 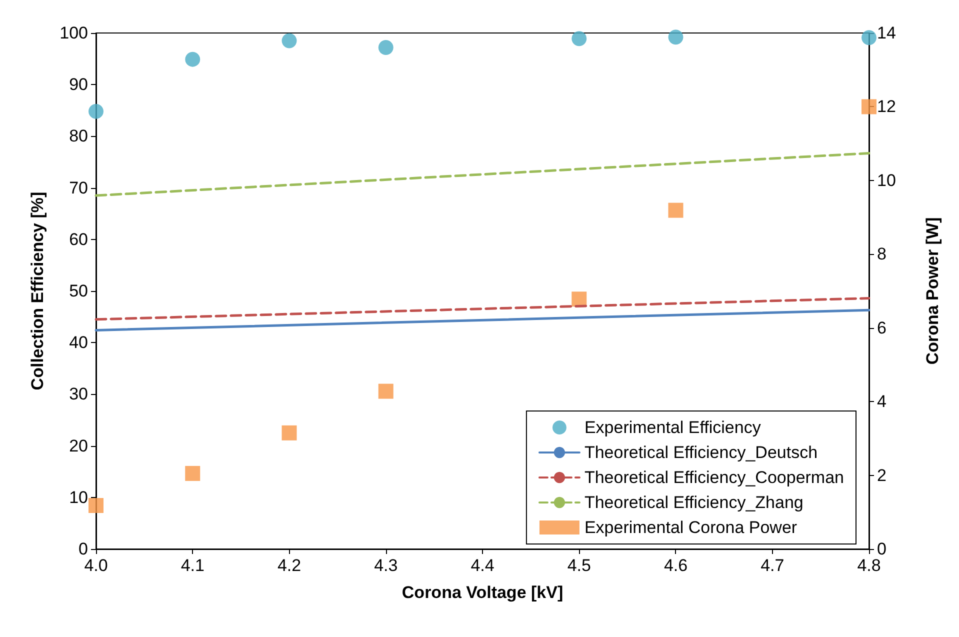 What do you see at coordinates (37, 291) in the screenshot?
I see `y-axis-title: Collection Efficiency [%]` at bounding box center [37, 291].